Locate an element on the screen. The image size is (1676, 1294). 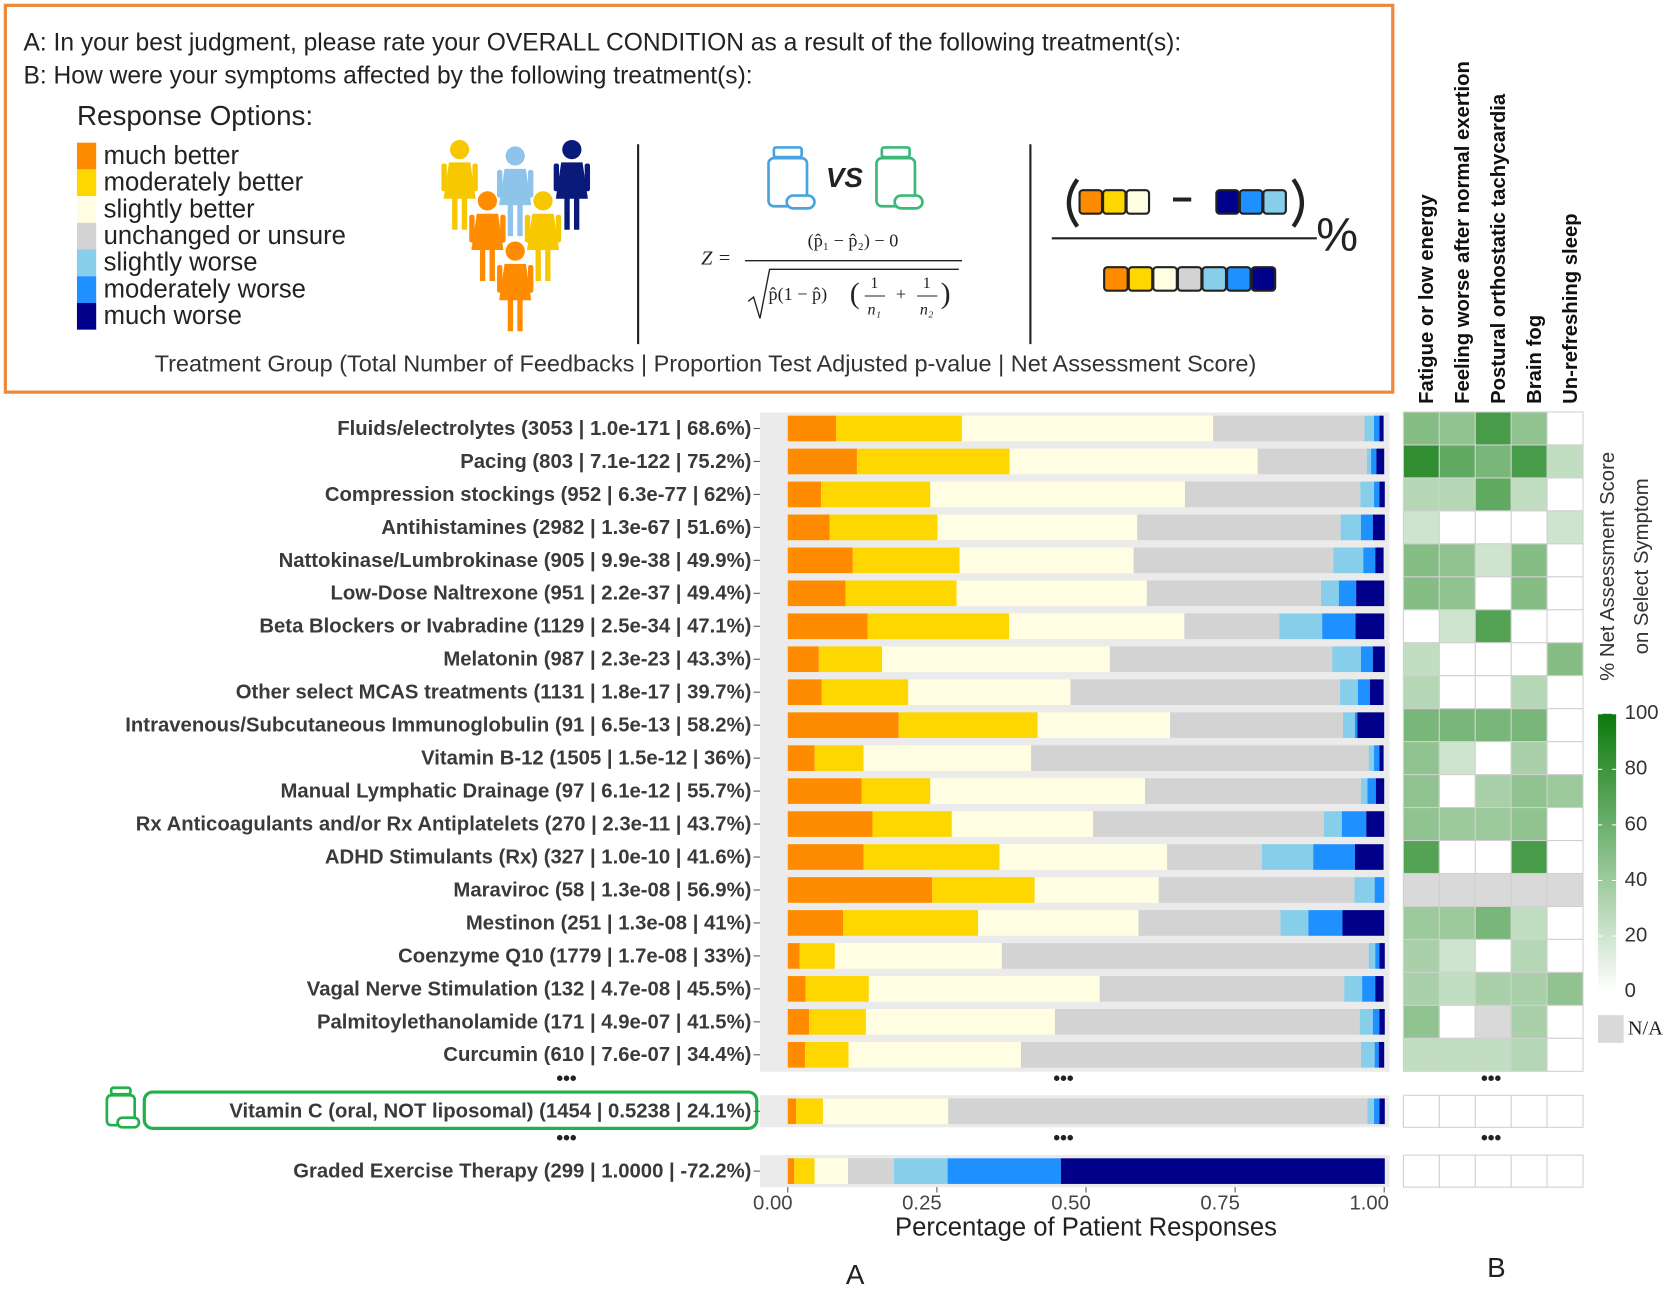
panel-label: A is located at coordinates (855, 1274).